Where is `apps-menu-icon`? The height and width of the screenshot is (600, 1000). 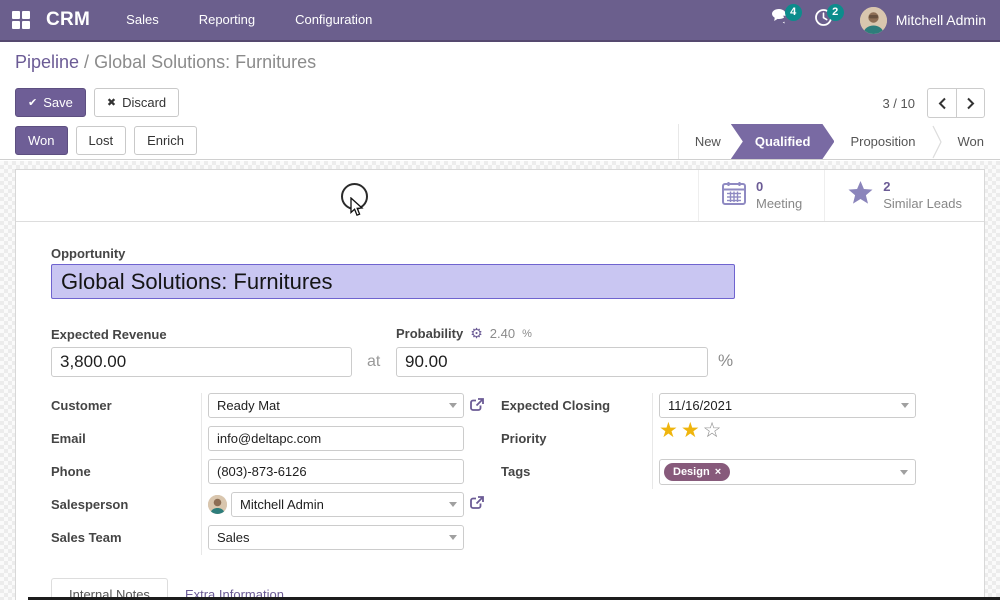
apps-menu-icon is located at coordinates (21, 20).